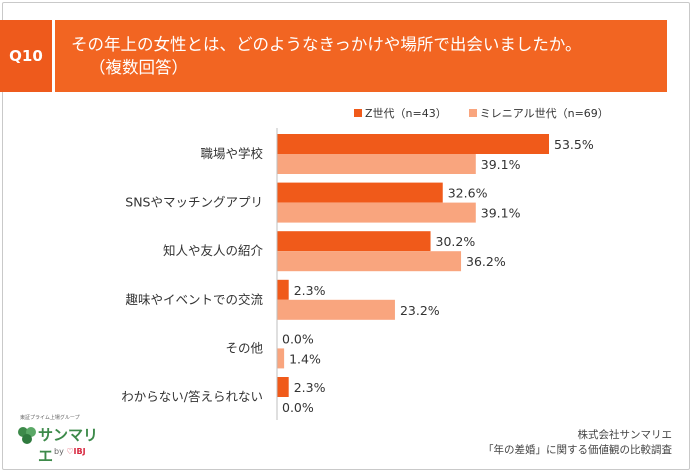 This screenshot has height=474, width=694. I want to click on legend: Z世代（n=43） ミレニアル世代（n=69）, so click(492, 113).